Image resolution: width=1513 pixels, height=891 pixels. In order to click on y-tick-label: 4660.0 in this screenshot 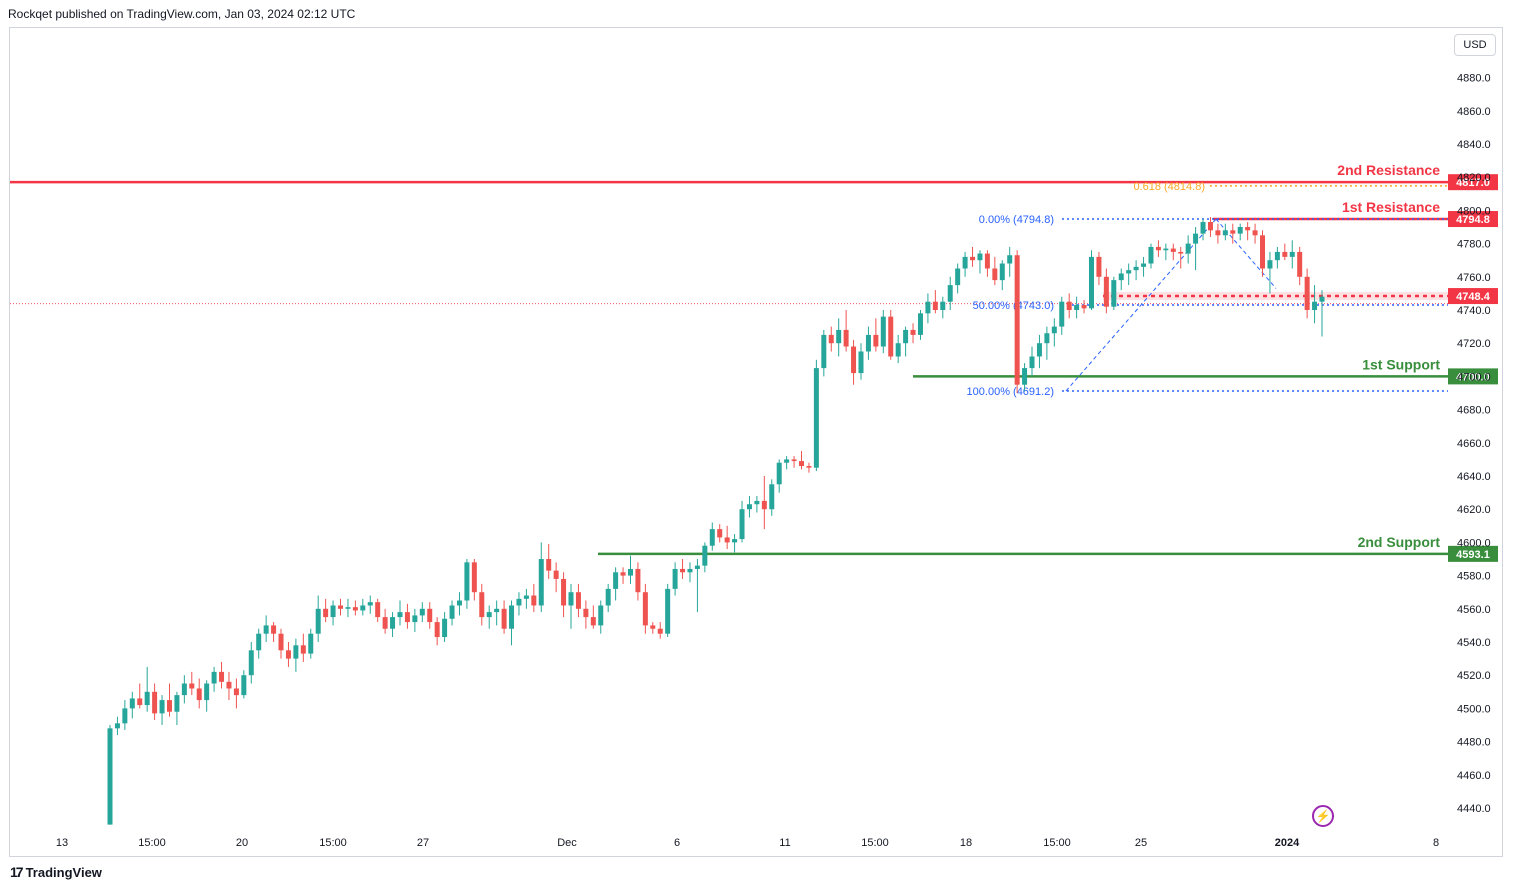, I will do `click(1474, 444)`.